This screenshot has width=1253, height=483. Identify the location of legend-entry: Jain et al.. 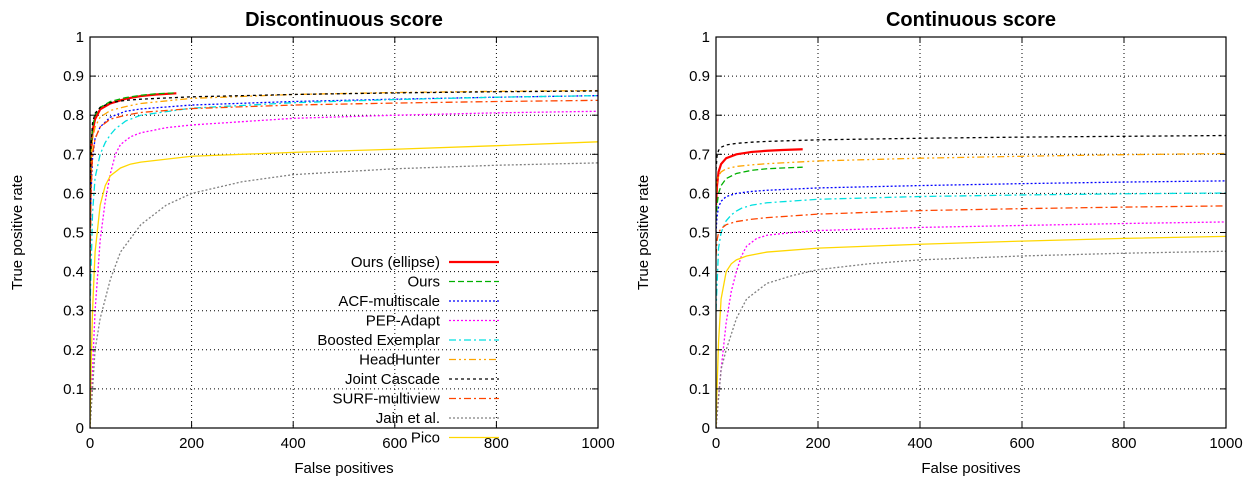
(437, 418).